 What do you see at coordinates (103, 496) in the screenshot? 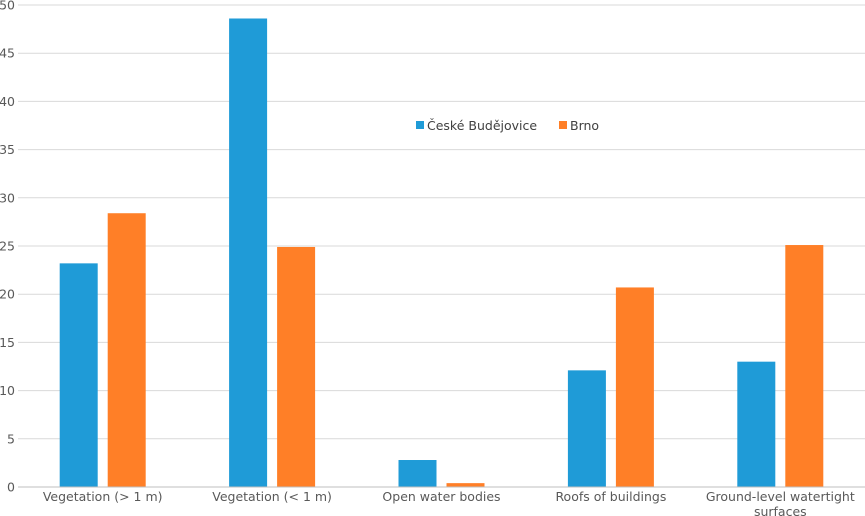
I see `category-label: Vegetation (> 1 m)` at bounding box center [103, 496].